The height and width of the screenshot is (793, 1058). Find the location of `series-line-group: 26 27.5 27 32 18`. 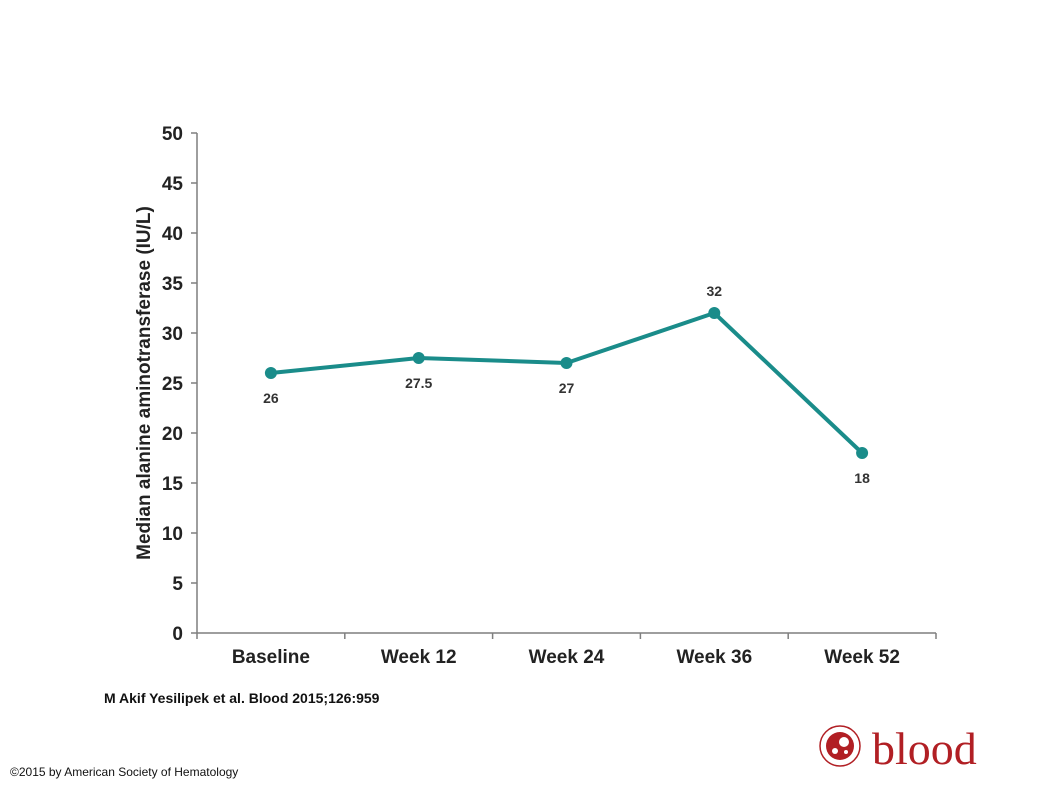

series-line-group: 26 27.5 27 32 18 is located at coordinates (566, 384).